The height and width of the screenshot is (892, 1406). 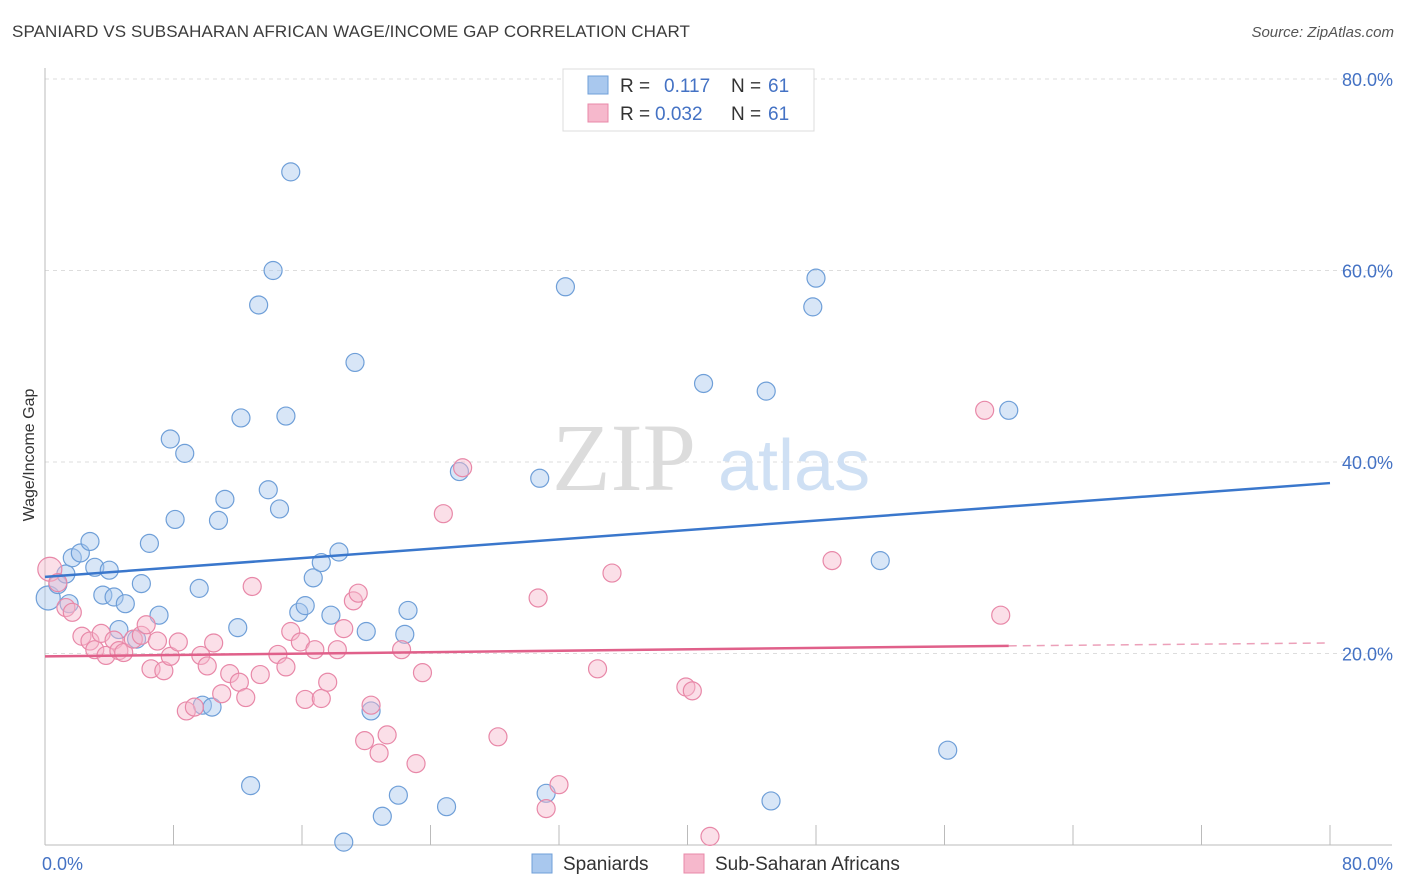 What do you see at coordinates (711, 457) in the screenshot?
I see `watermark: ZIP atlas` at bounding box center [711, 457].